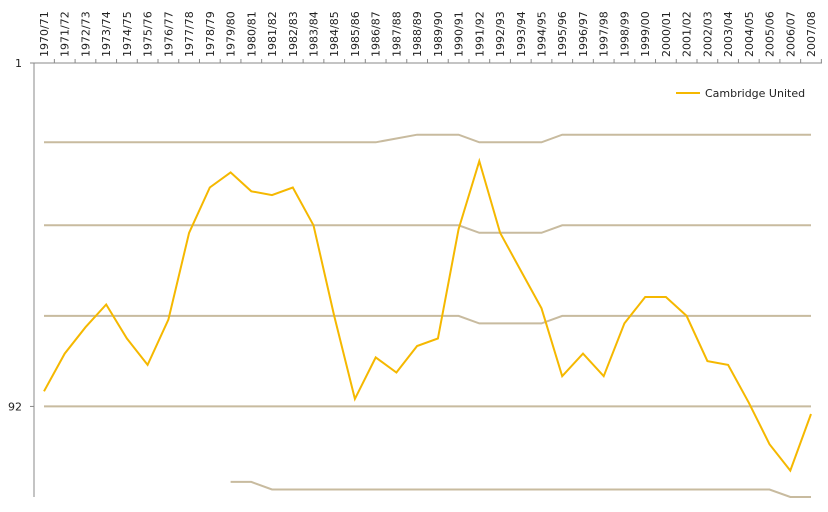 The height and width of the screenshot is (512, 828). Describe the element at coordinates (707, 34) in the screenshot. I see `x-tick-label: 2002/03` at that location.